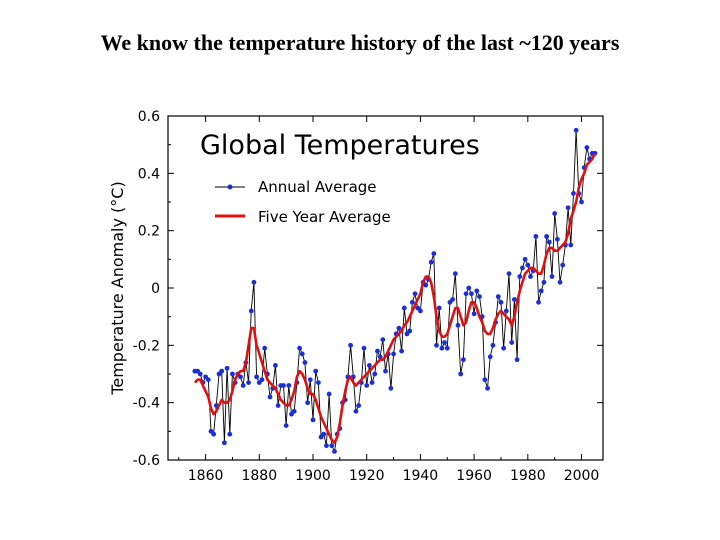  Describe the element at coordinates (117, 288) in the screenshot. I see `y-axis-label: Temperature Anomaly (°C)` at that location.